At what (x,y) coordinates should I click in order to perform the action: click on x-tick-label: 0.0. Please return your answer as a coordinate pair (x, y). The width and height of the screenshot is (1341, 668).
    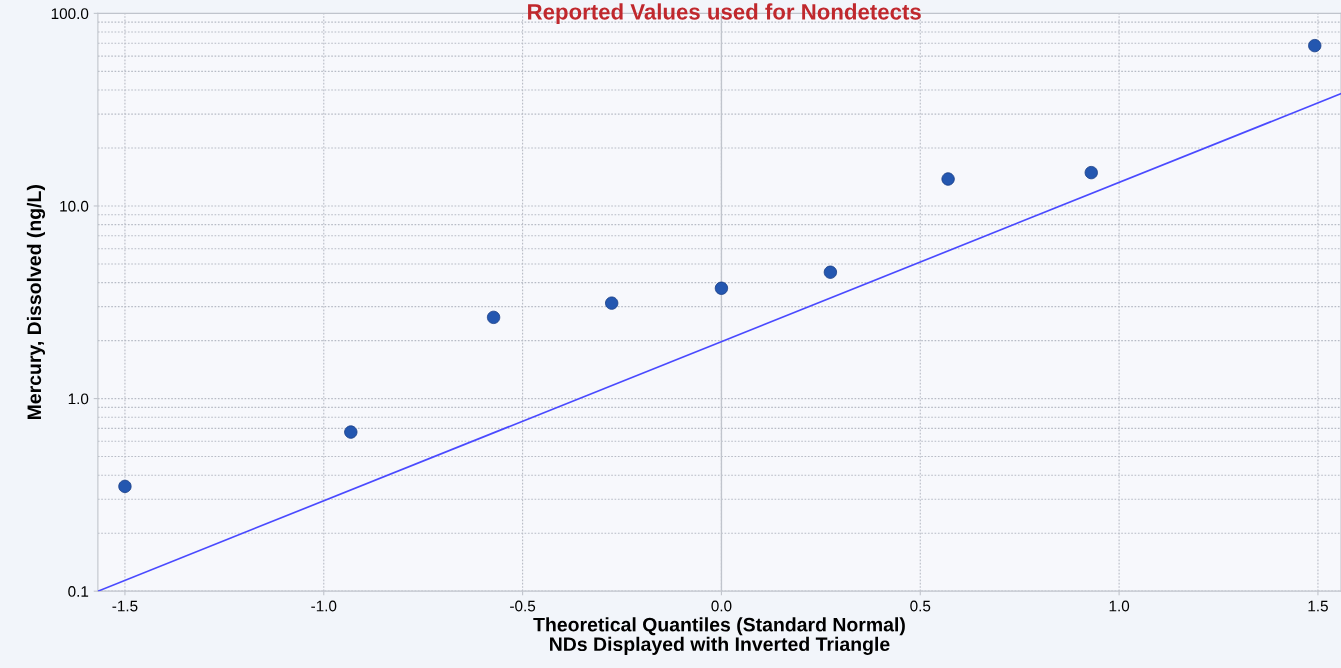
    Looking at the image, I should click on (721, 606).